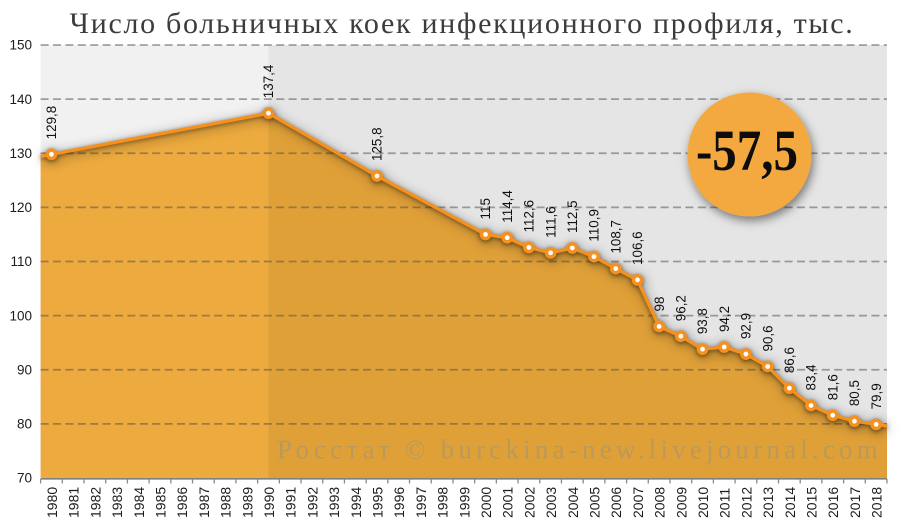 The height and width of the screenshot is (529, 900). What do you see at coordinates (51, 123) in the screenshot?
I see `svg-text: 129,8` at bounding box center [51, 123].